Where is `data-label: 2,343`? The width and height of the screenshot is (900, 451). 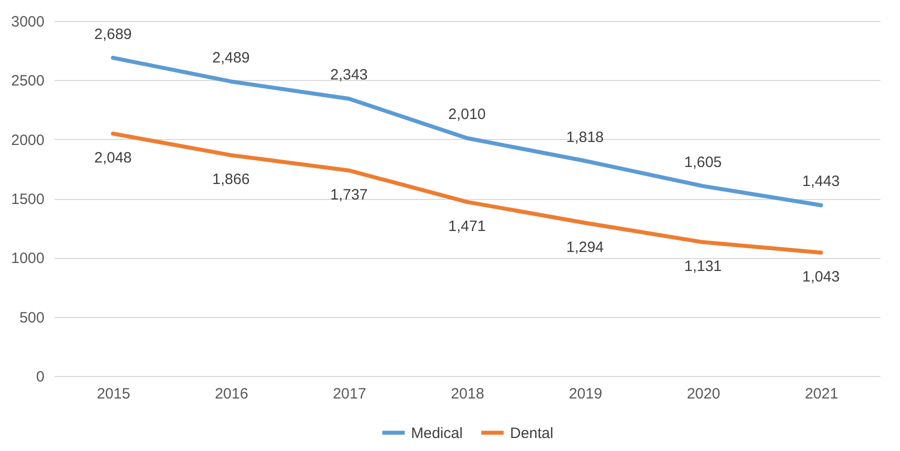
data-label: 2,343 is located at coordinates (349, 75).